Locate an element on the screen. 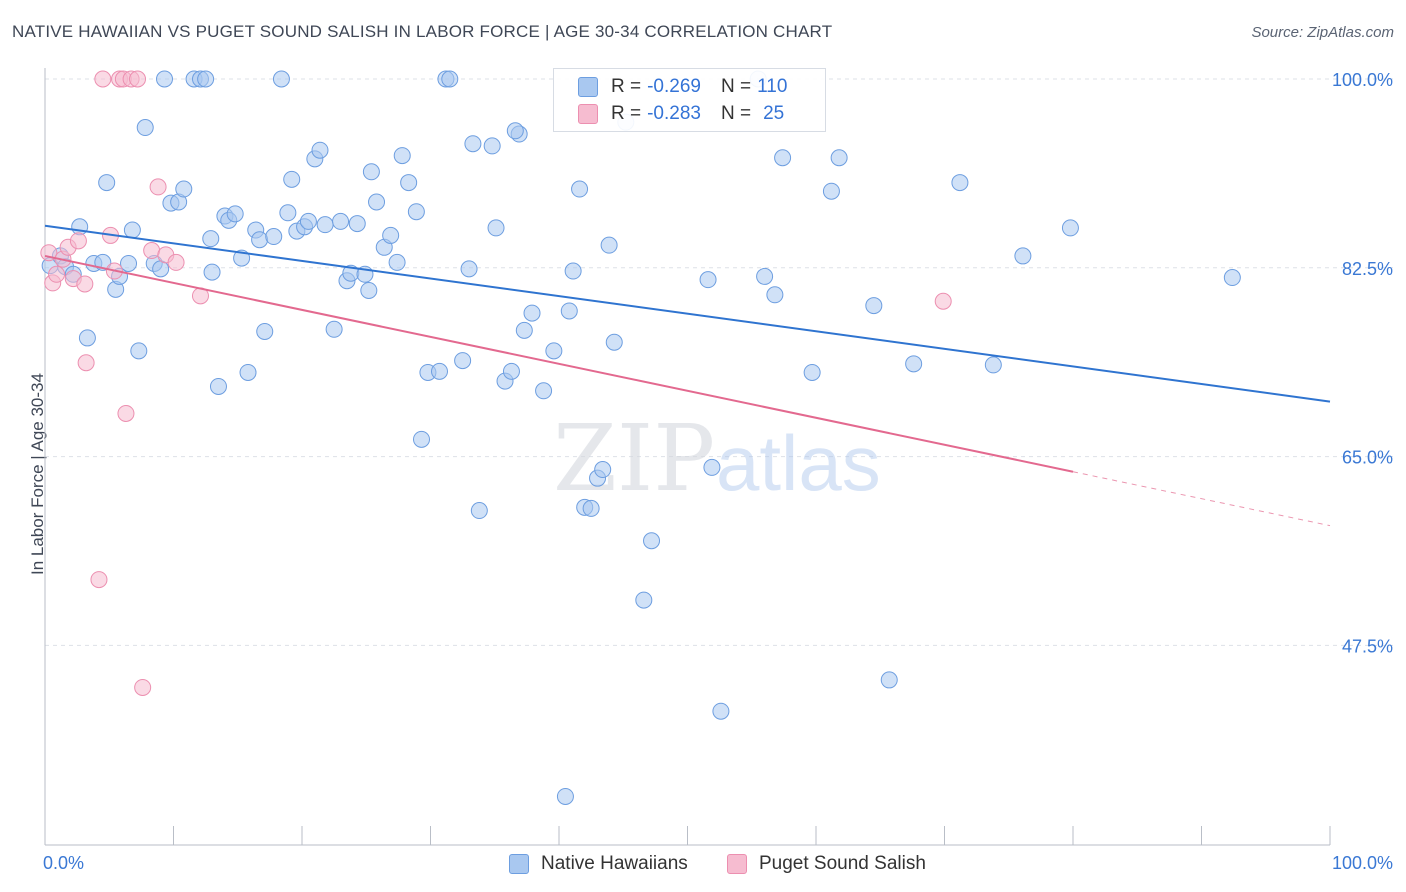  correlation-legend: R = -0.269 N = 110 R = -0.283 N = 25 is located at coordinates (689, 100).